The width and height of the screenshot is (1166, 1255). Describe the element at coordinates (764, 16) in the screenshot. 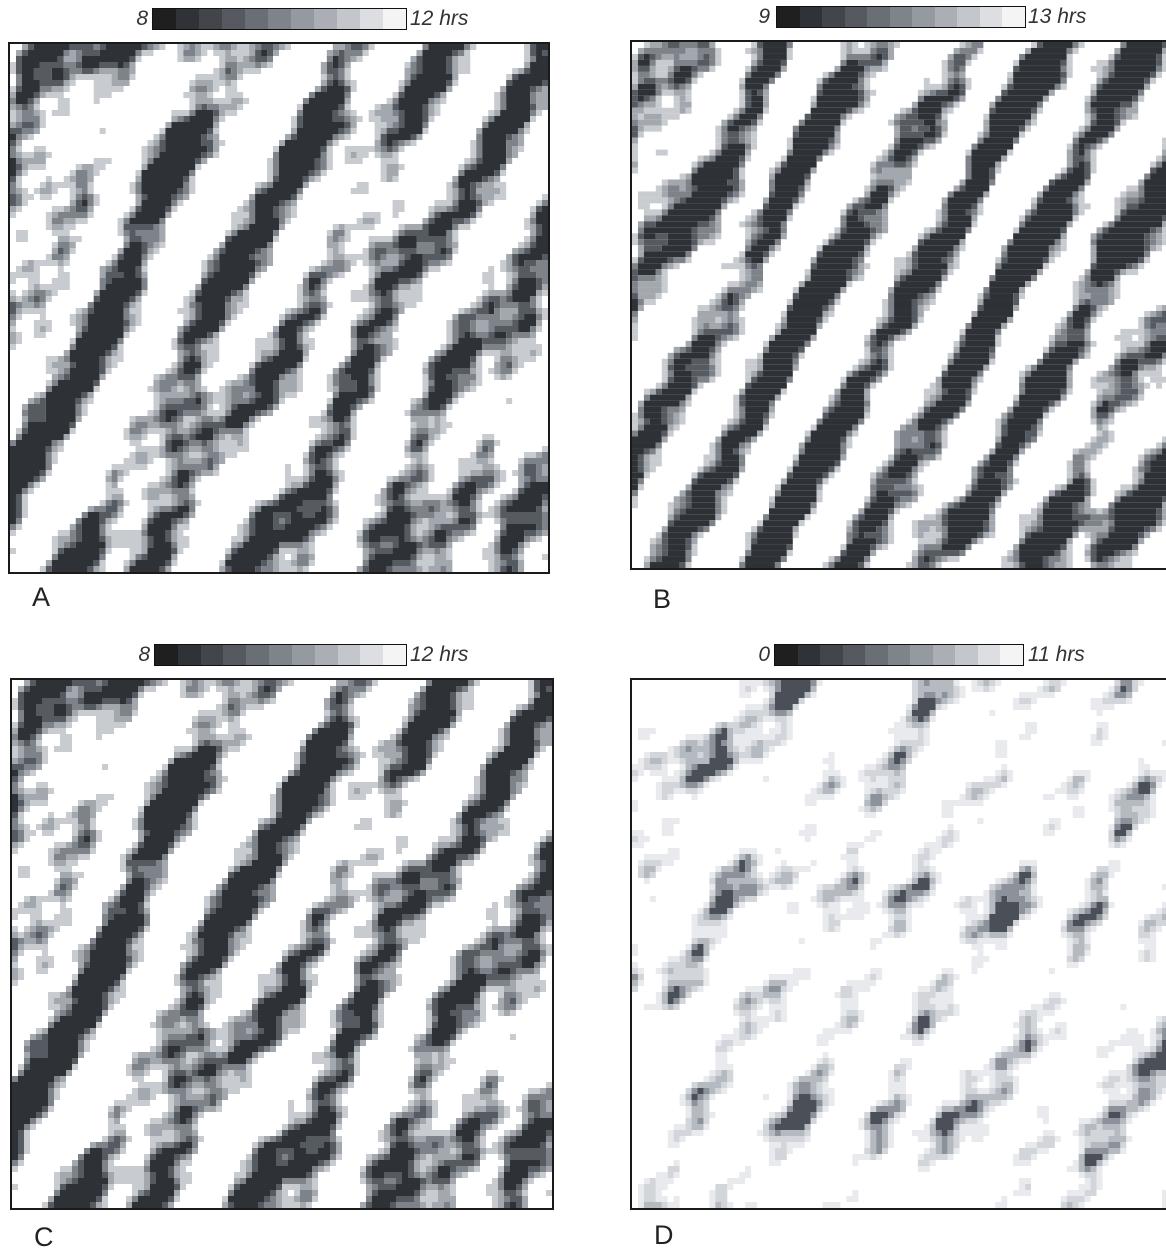

I see `legend-min: 9` at that location.